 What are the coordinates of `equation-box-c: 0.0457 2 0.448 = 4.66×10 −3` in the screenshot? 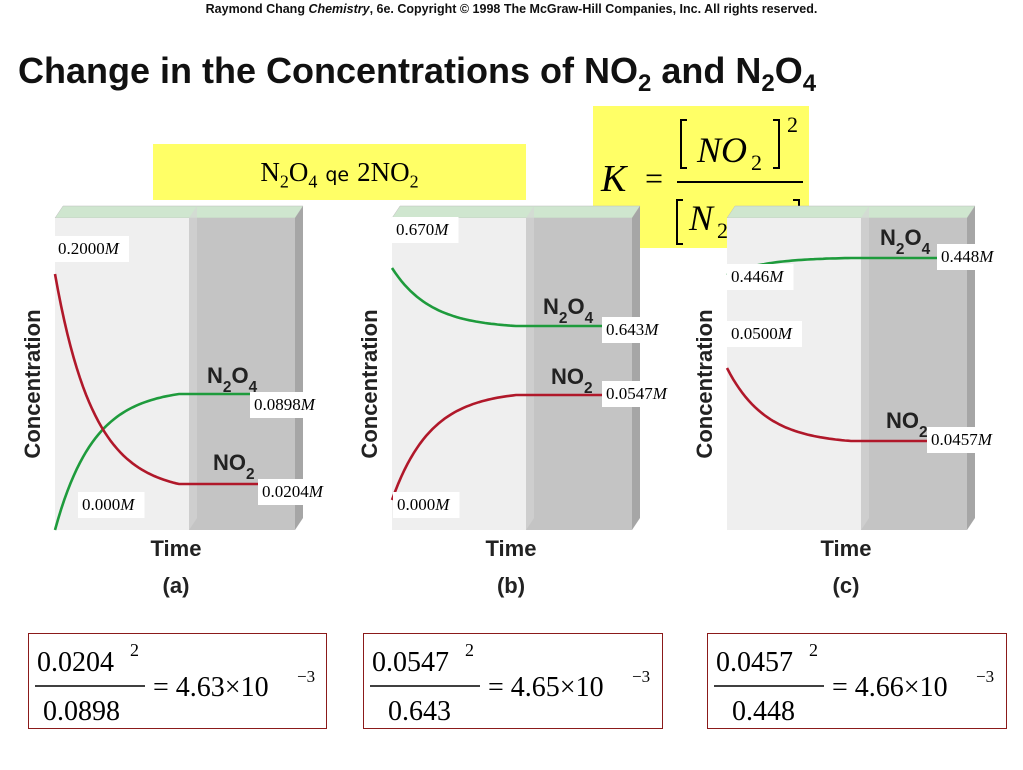 It's located at (857, 681).